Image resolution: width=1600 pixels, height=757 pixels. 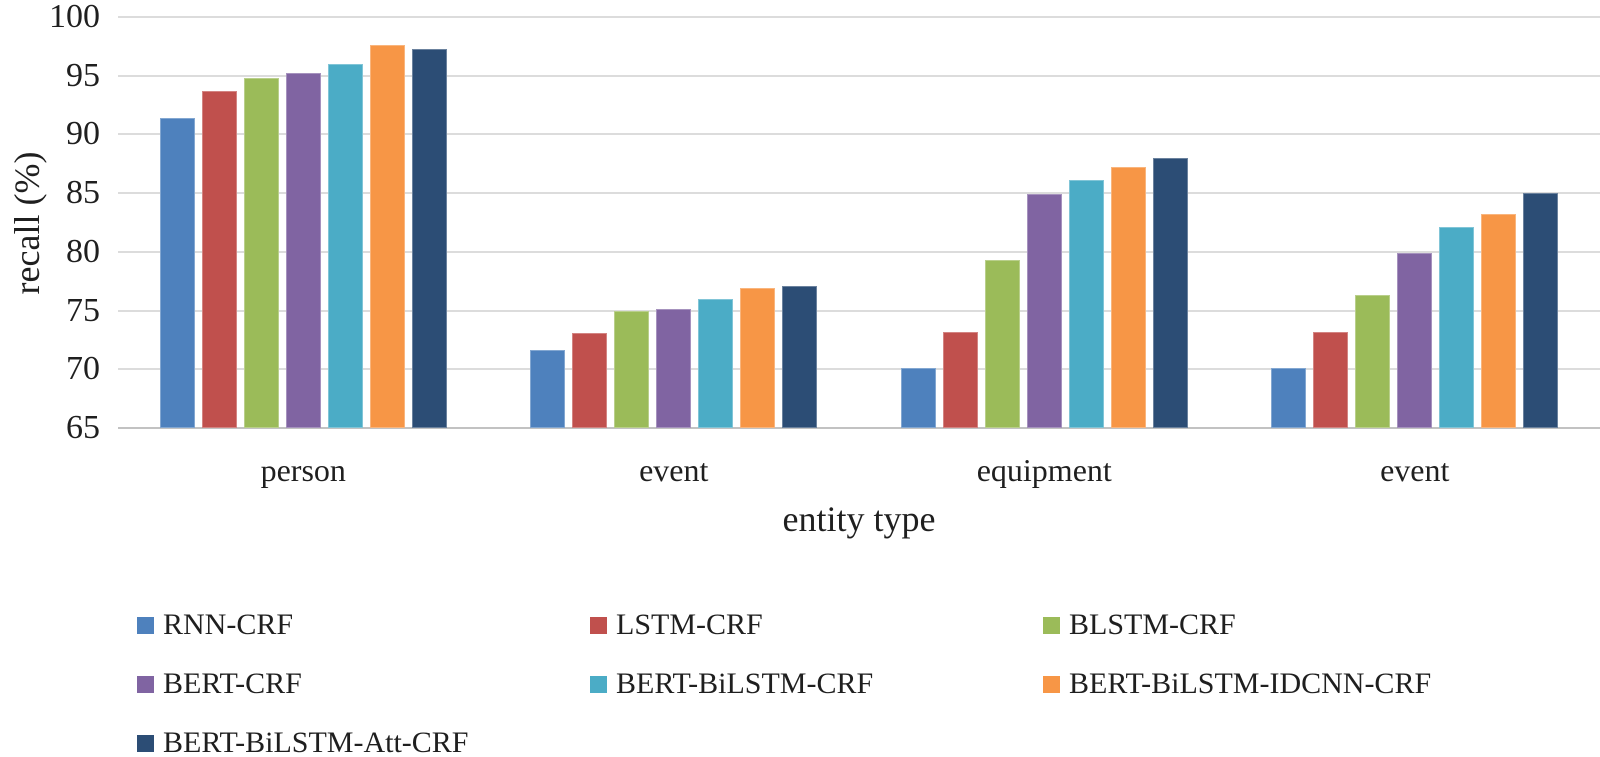 What do you see at coordinates (1044, 470) in the screenshot?
I see `x-tick-label-2-equipment: equipment` at bounding box center [1044, 470].